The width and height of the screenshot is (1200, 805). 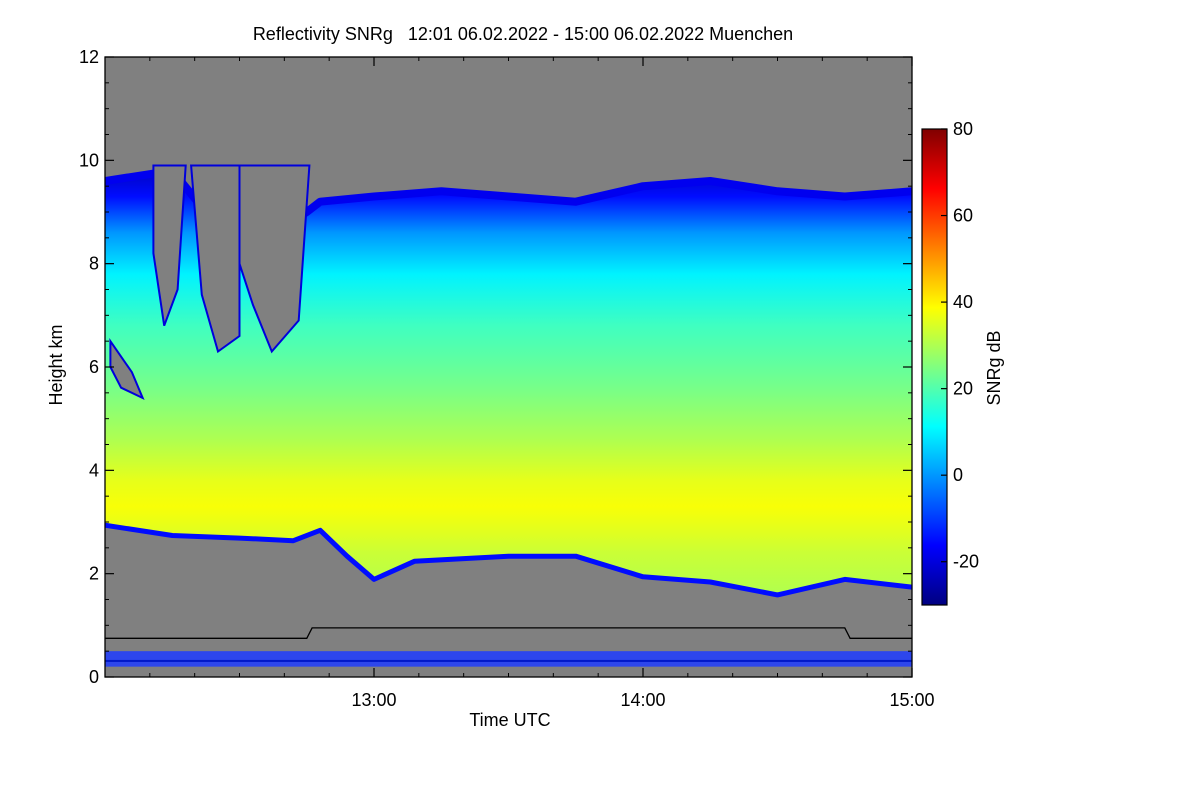 I want to click on y-tick-label: 12, so click(x=89, y=57).